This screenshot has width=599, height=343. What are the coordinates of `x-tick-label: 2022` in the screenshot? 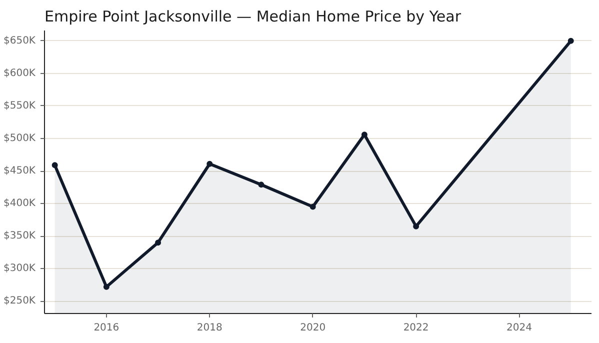 It's located at (416, 328).